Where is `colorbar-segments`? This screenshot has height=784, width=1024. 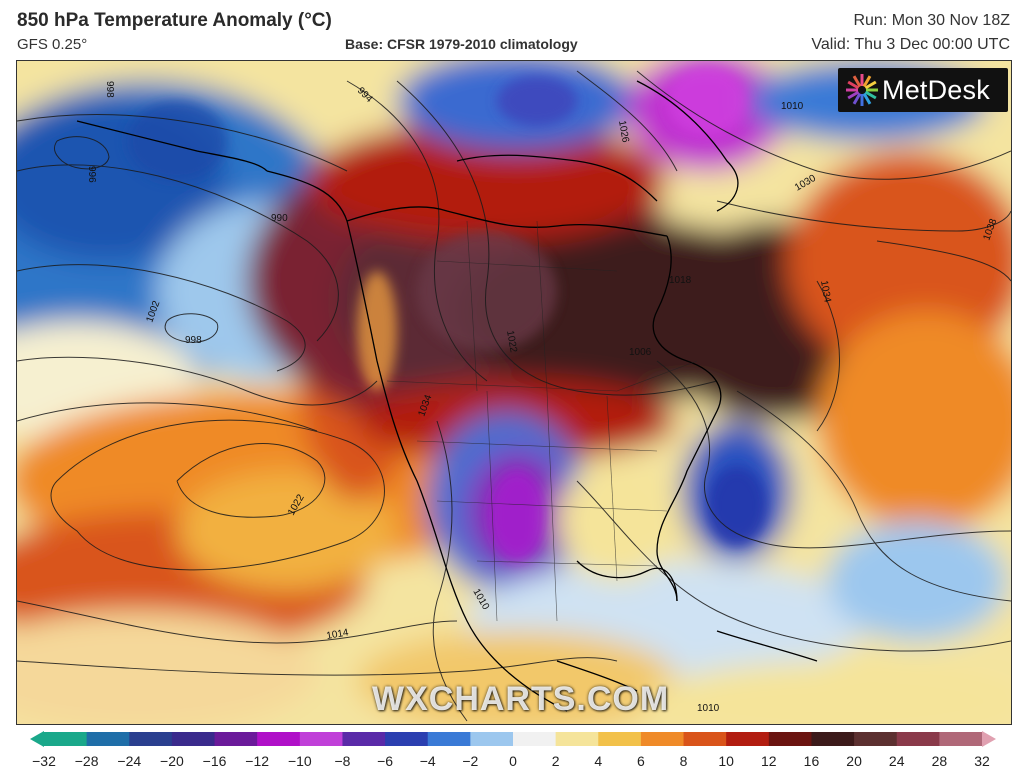
colorbar-segments is located at coordinates (513, 739).